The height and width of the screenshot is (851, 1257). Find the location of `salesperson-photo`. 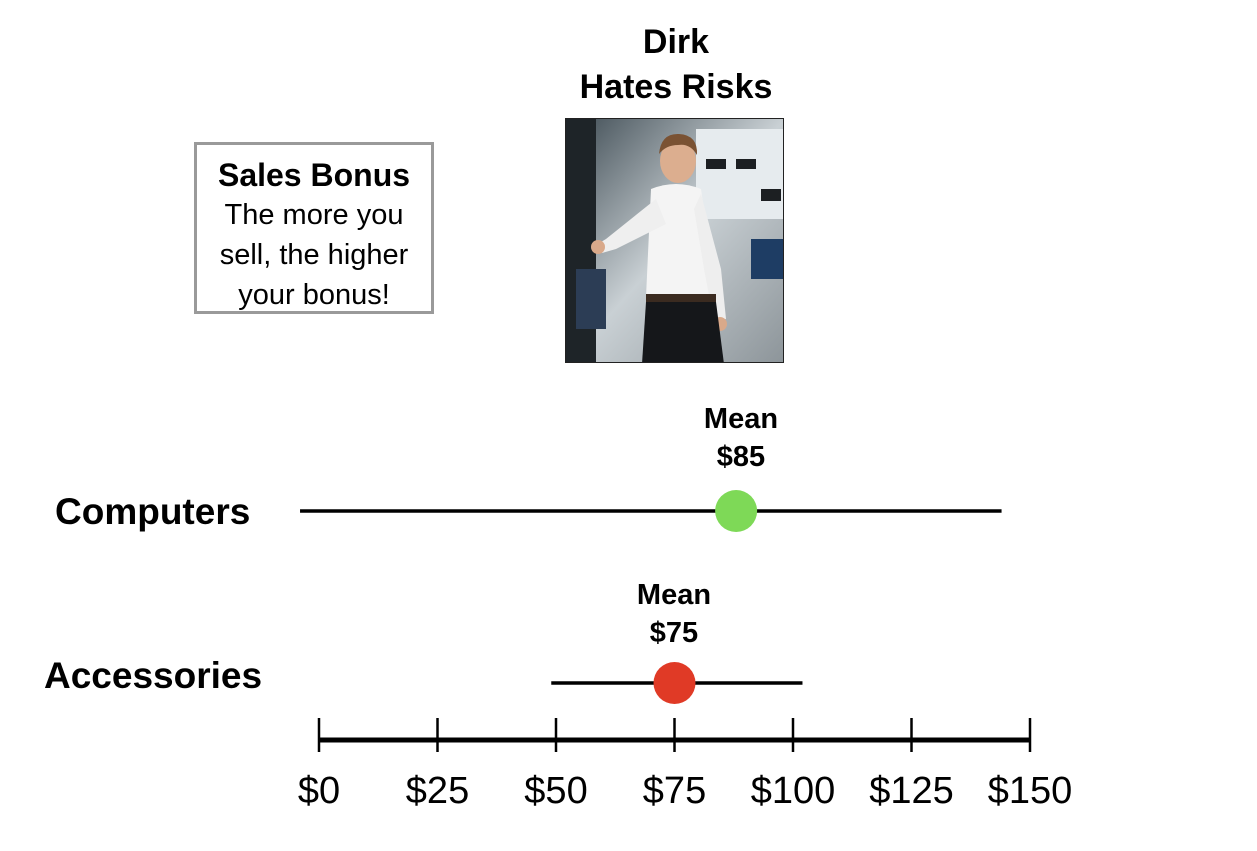

salesperson-photo is located at coordinates (674, 240).